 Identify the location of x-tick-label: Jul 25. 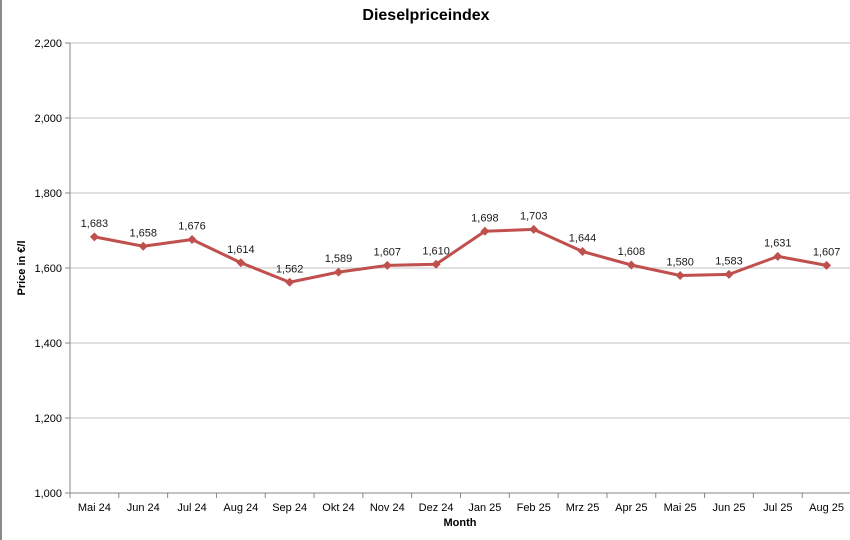
(777, 508).